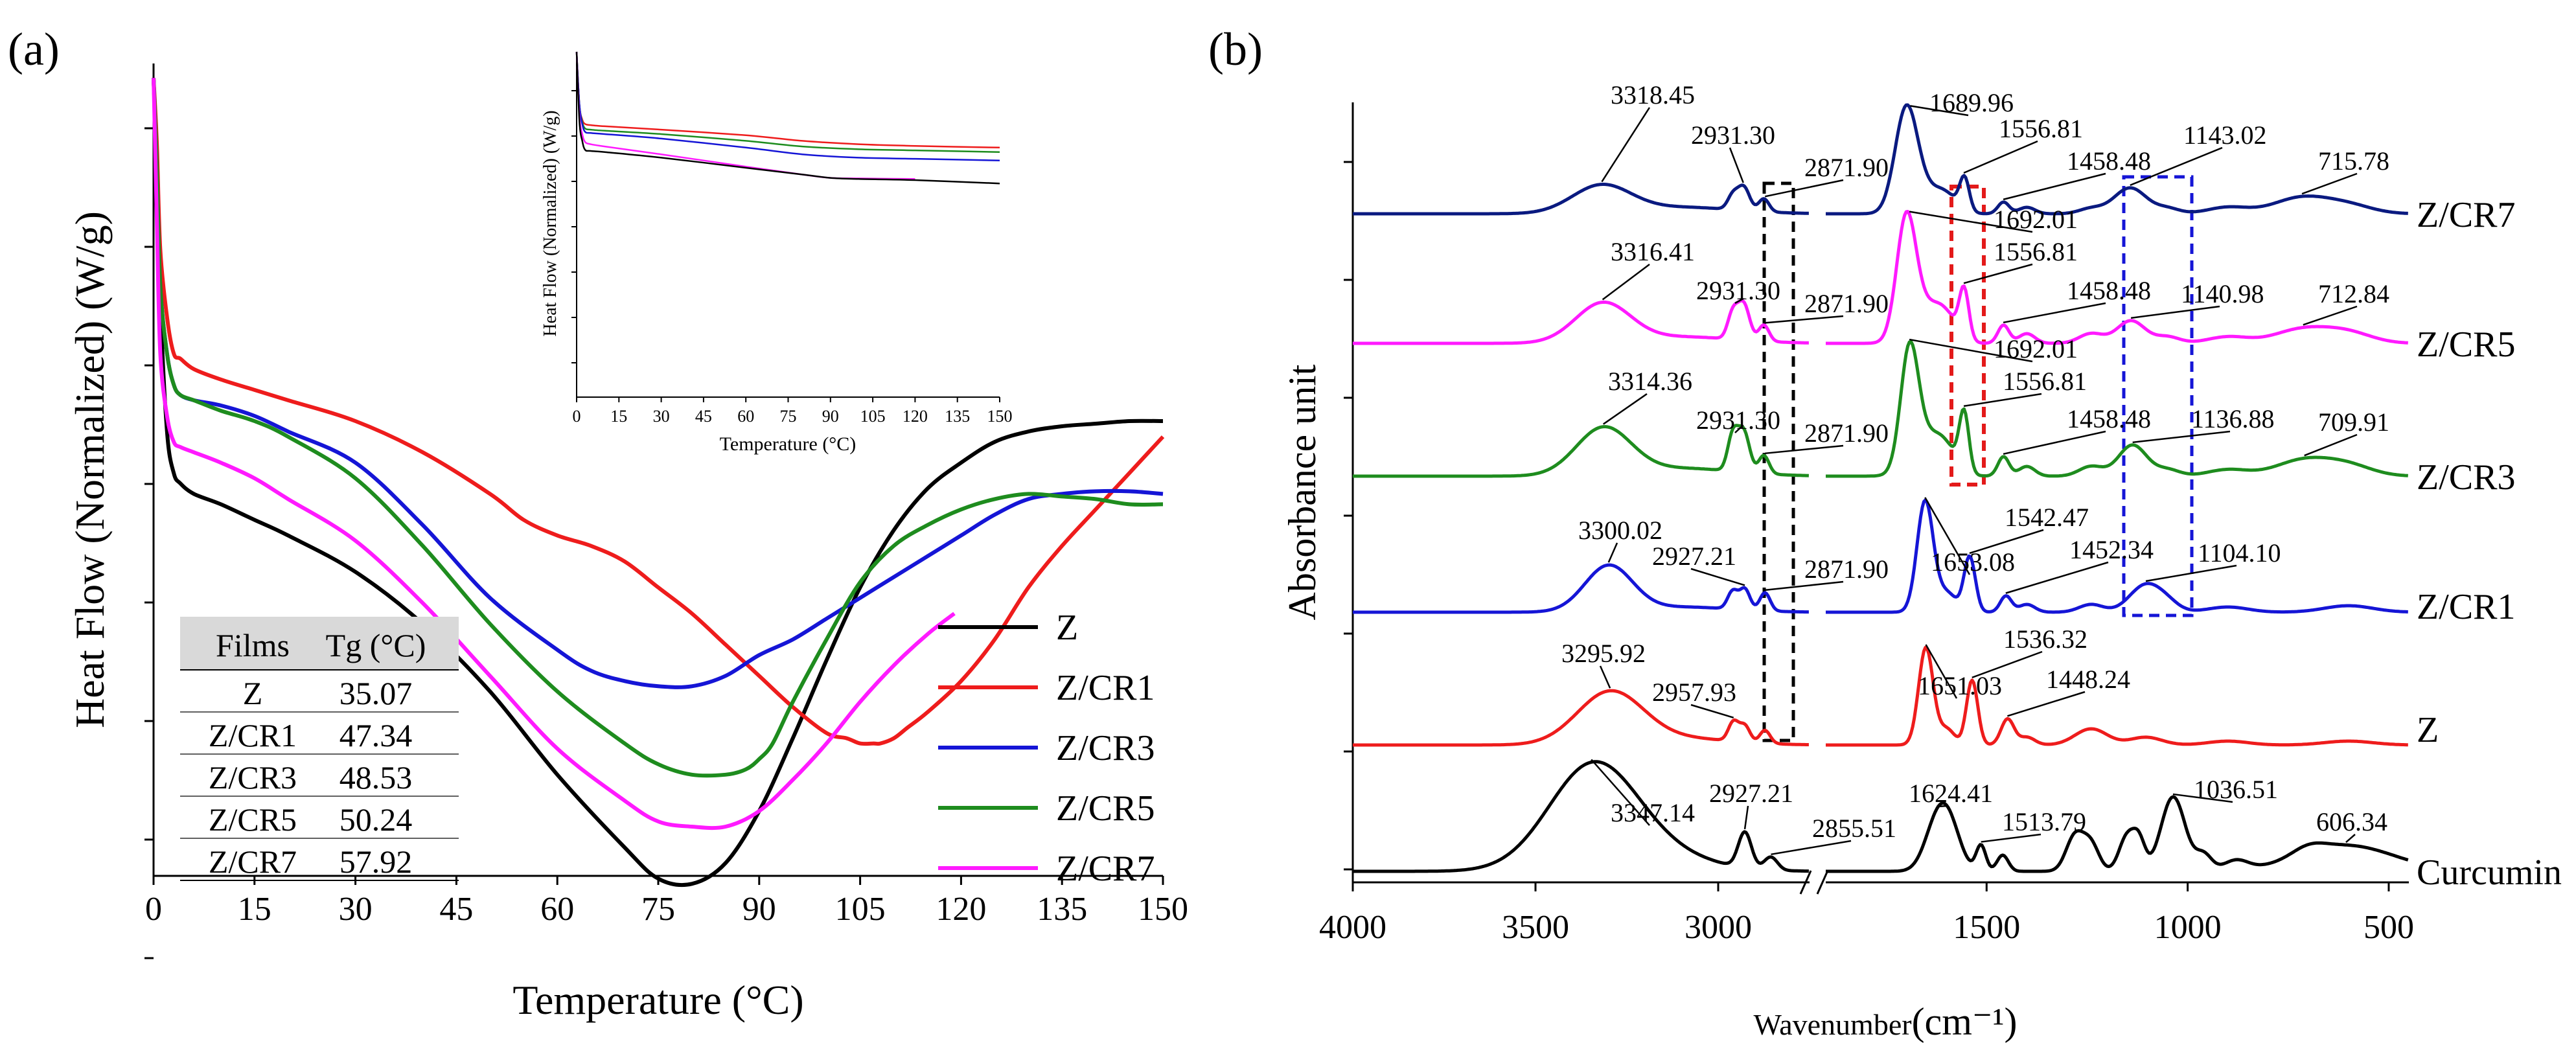 This screenshot has width=2576, height=1043. Describe the element at coordinates (1067, 628) in the screenshot. I see `legend-label-z: Z` at that location.